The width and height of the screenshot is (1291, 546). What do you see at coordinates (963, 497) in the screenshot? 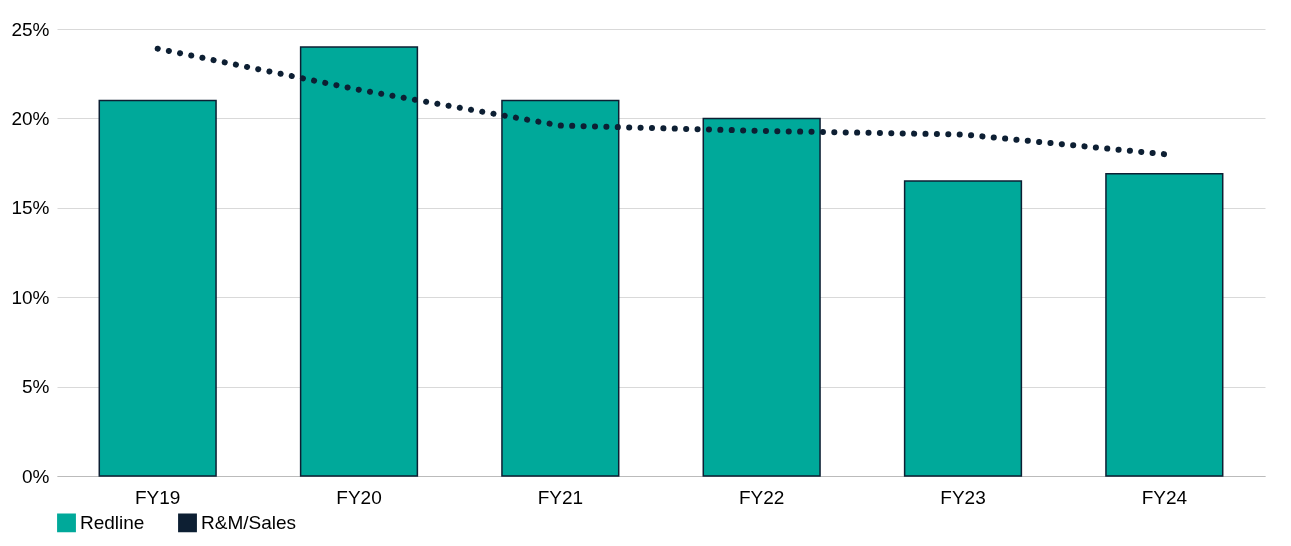
I see `x-tick-label: FY23` at bounding box center [963, 497].